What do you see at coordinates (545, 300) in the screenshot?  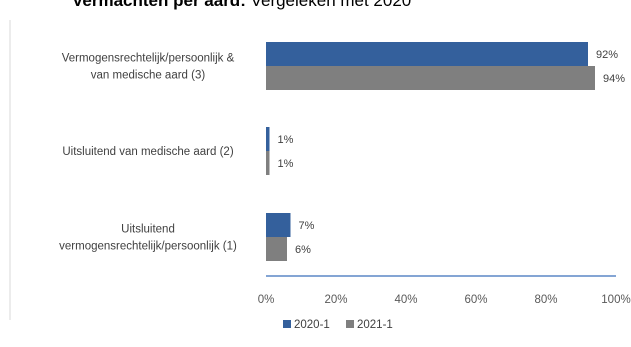 I see `x-tick-label-4: 80%` at bounding box center [545, 300].